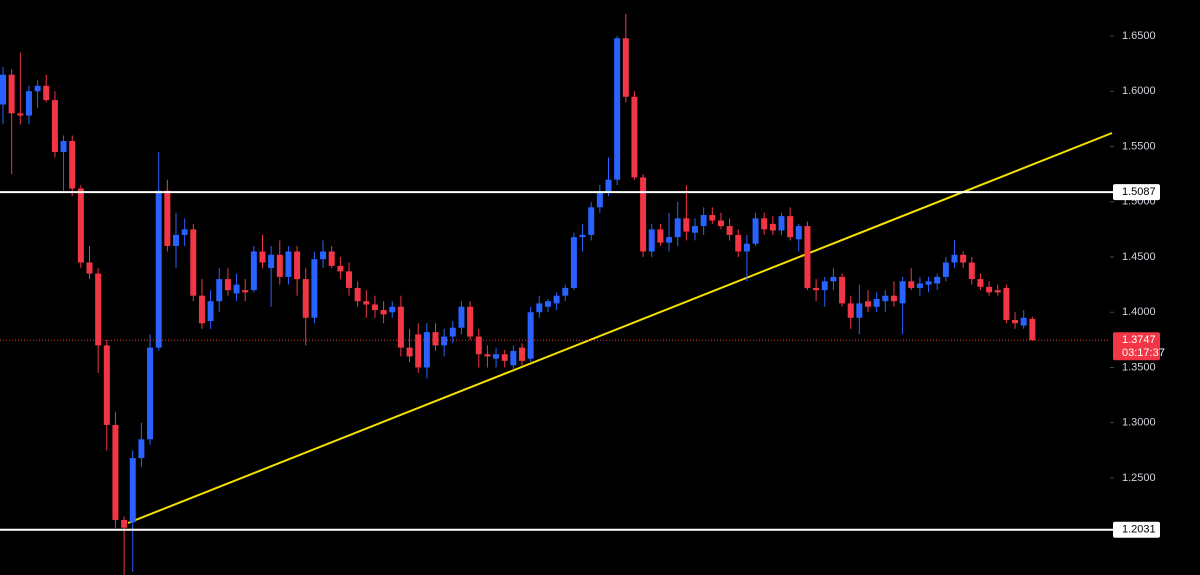 The image size is (1200, 575). Describe the element at coordinates (1139, 530) in the screenshot. I see `level-label: 1.2031` at that location.